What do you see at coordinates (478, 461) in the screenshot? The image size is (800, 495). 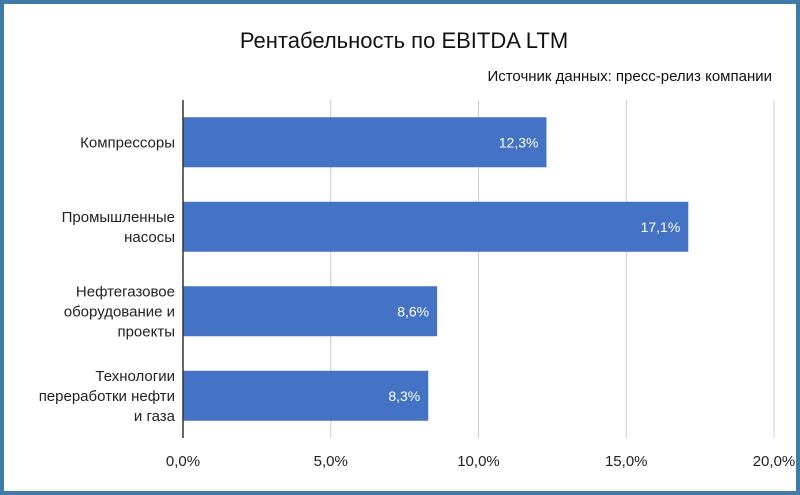 I see `x-tick-label: 10,0%` at bounding box center [478, 461].